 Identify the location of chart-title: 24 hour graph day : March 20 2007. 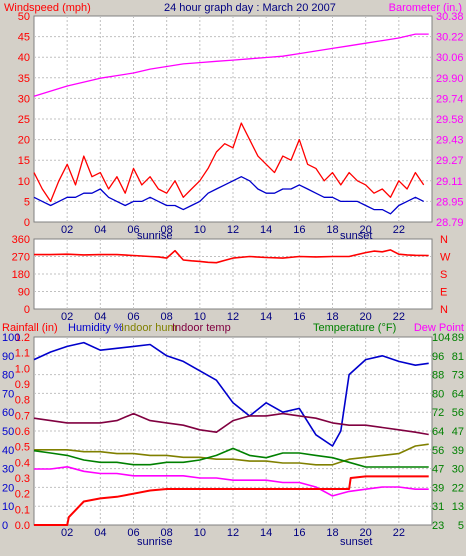
(250, 8).